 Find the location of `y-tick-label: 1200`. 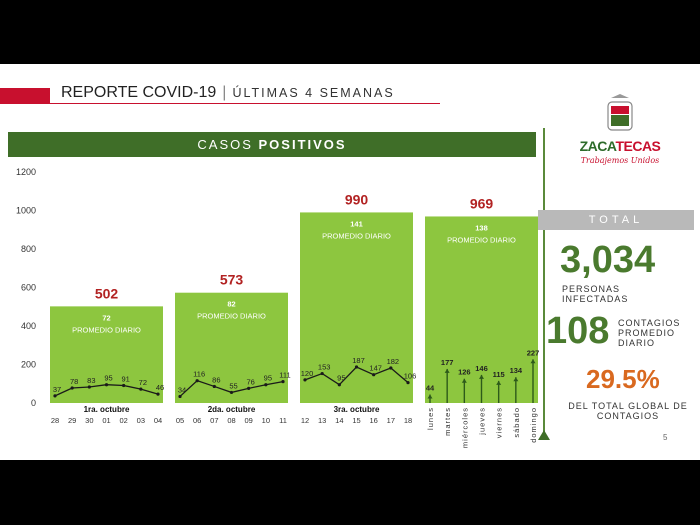

y-tick-label: 1200 is located at coordinates (26, 172).